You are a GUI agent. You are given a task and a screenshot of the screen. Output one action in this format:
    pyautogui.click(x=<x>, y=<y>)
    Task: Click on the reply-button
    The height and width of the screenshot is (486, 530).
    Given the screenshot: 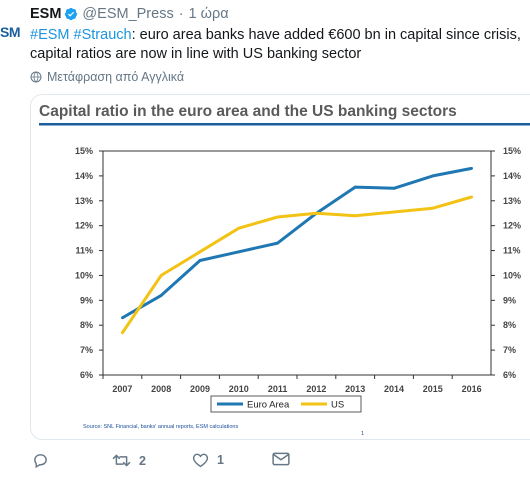 What is the action you would take?
    pyautogui.click(x=44, y=460)
    